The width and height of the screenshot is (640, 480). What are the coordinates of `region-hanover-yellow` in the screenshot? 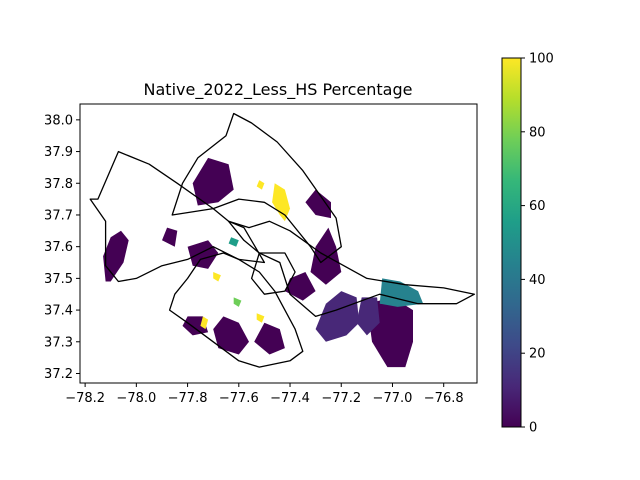 It's located at (281, 202).